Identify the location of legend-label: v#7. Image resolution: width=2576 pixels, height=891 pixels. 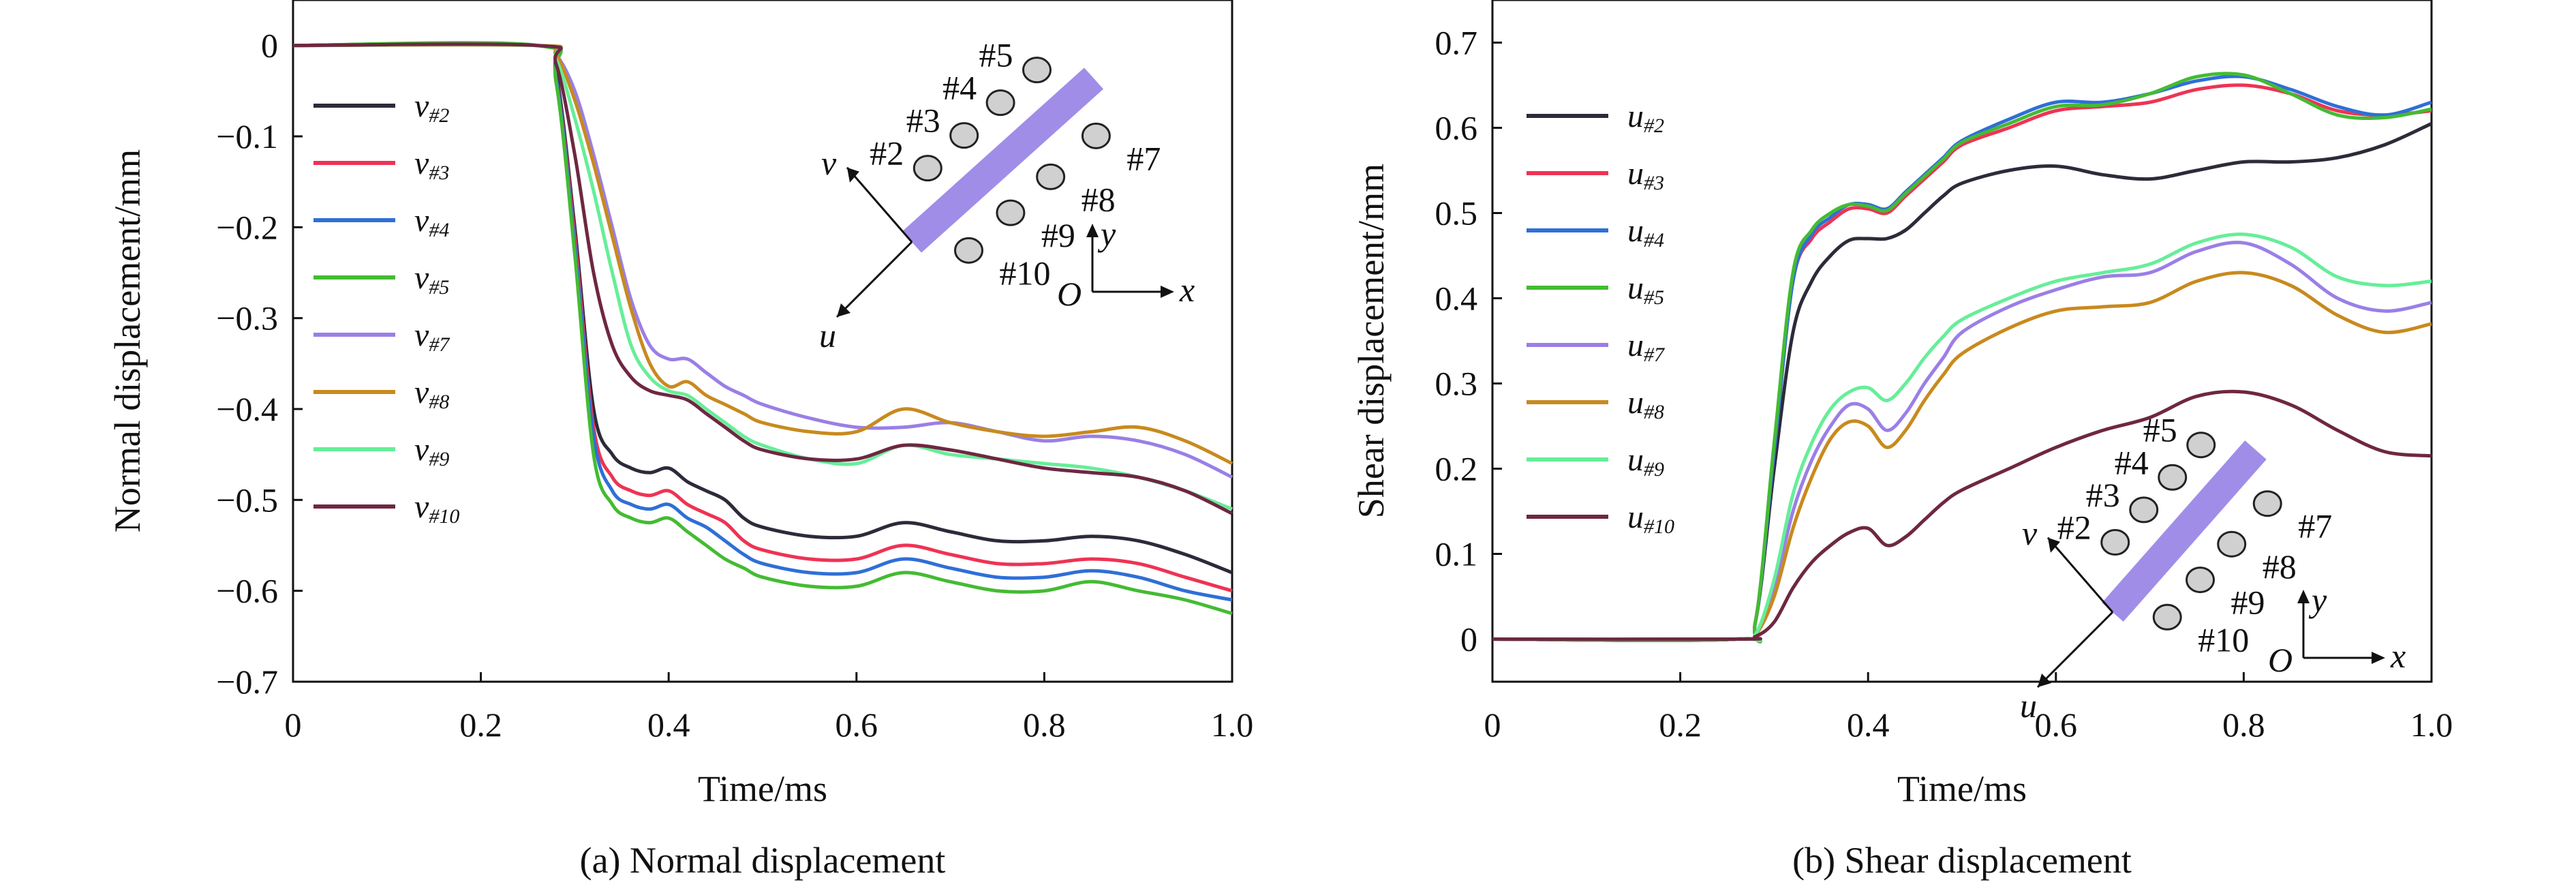
(432, 336).